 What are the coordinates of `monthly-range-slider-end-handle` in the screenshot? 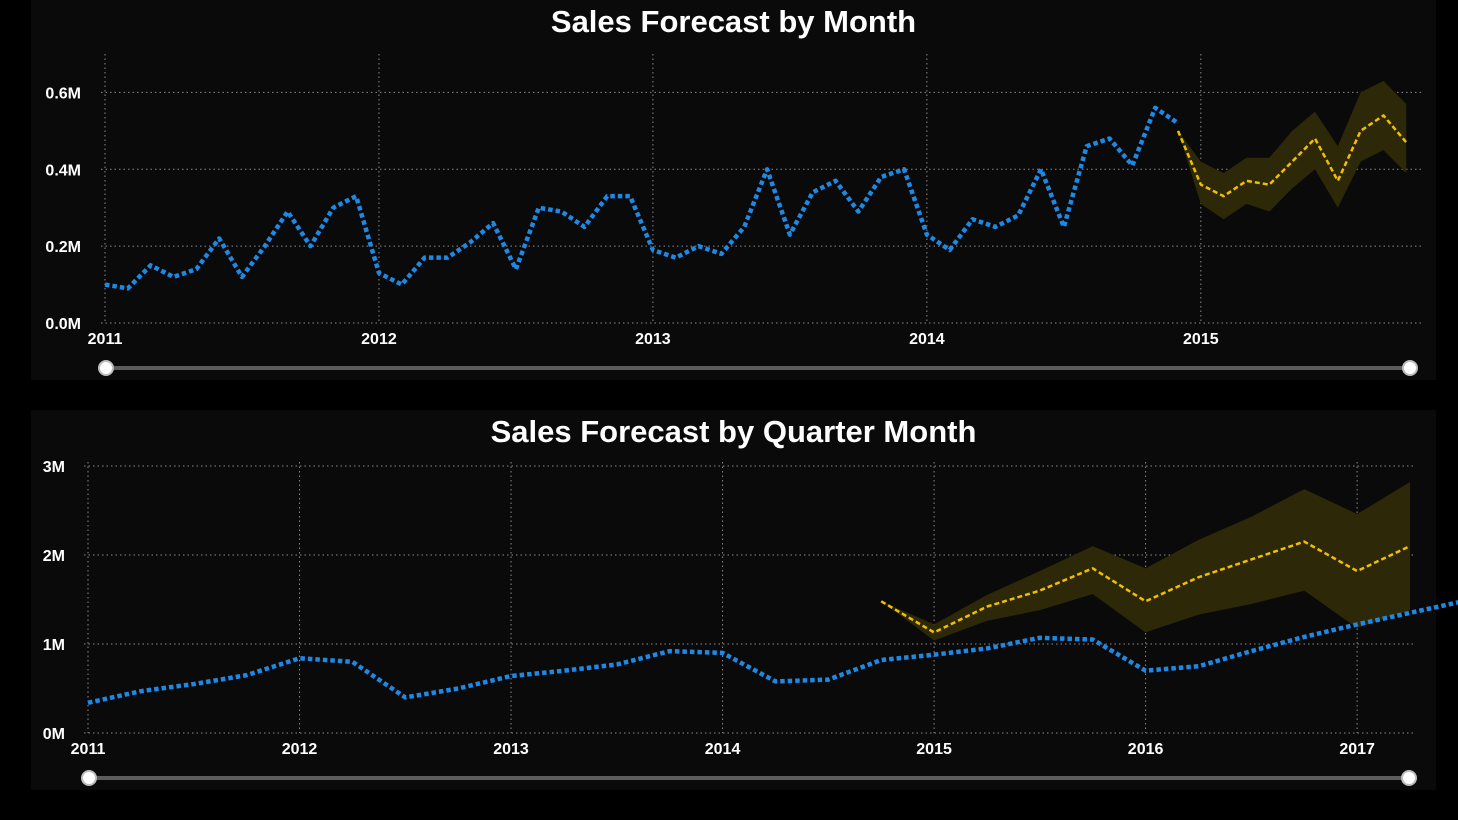 It's located at (1410, 368).